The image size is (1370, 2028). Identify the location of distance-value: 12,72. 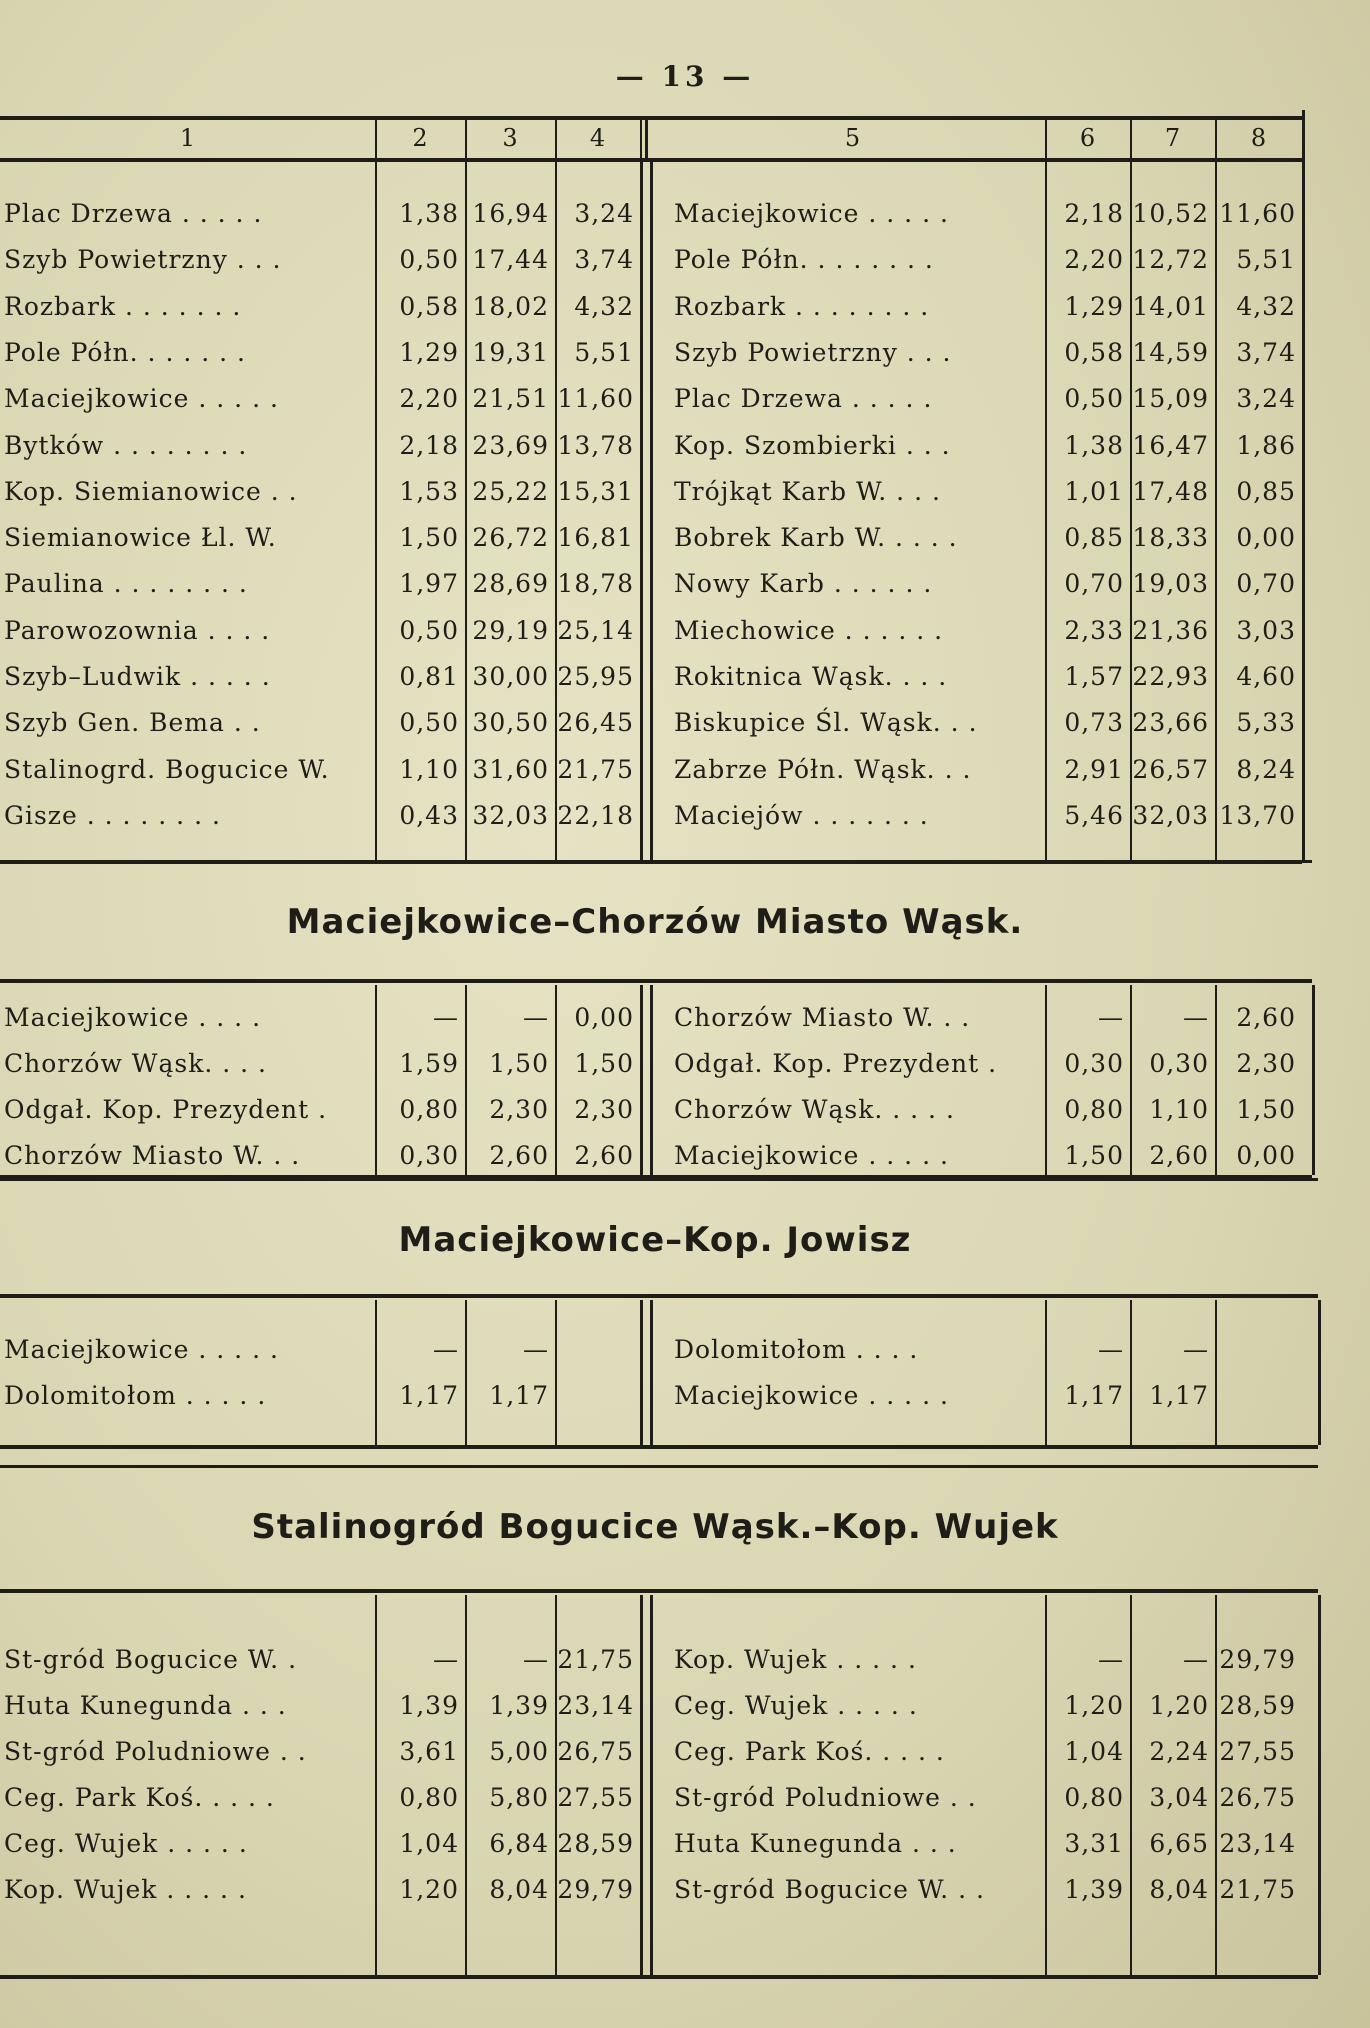
(1170, 260).